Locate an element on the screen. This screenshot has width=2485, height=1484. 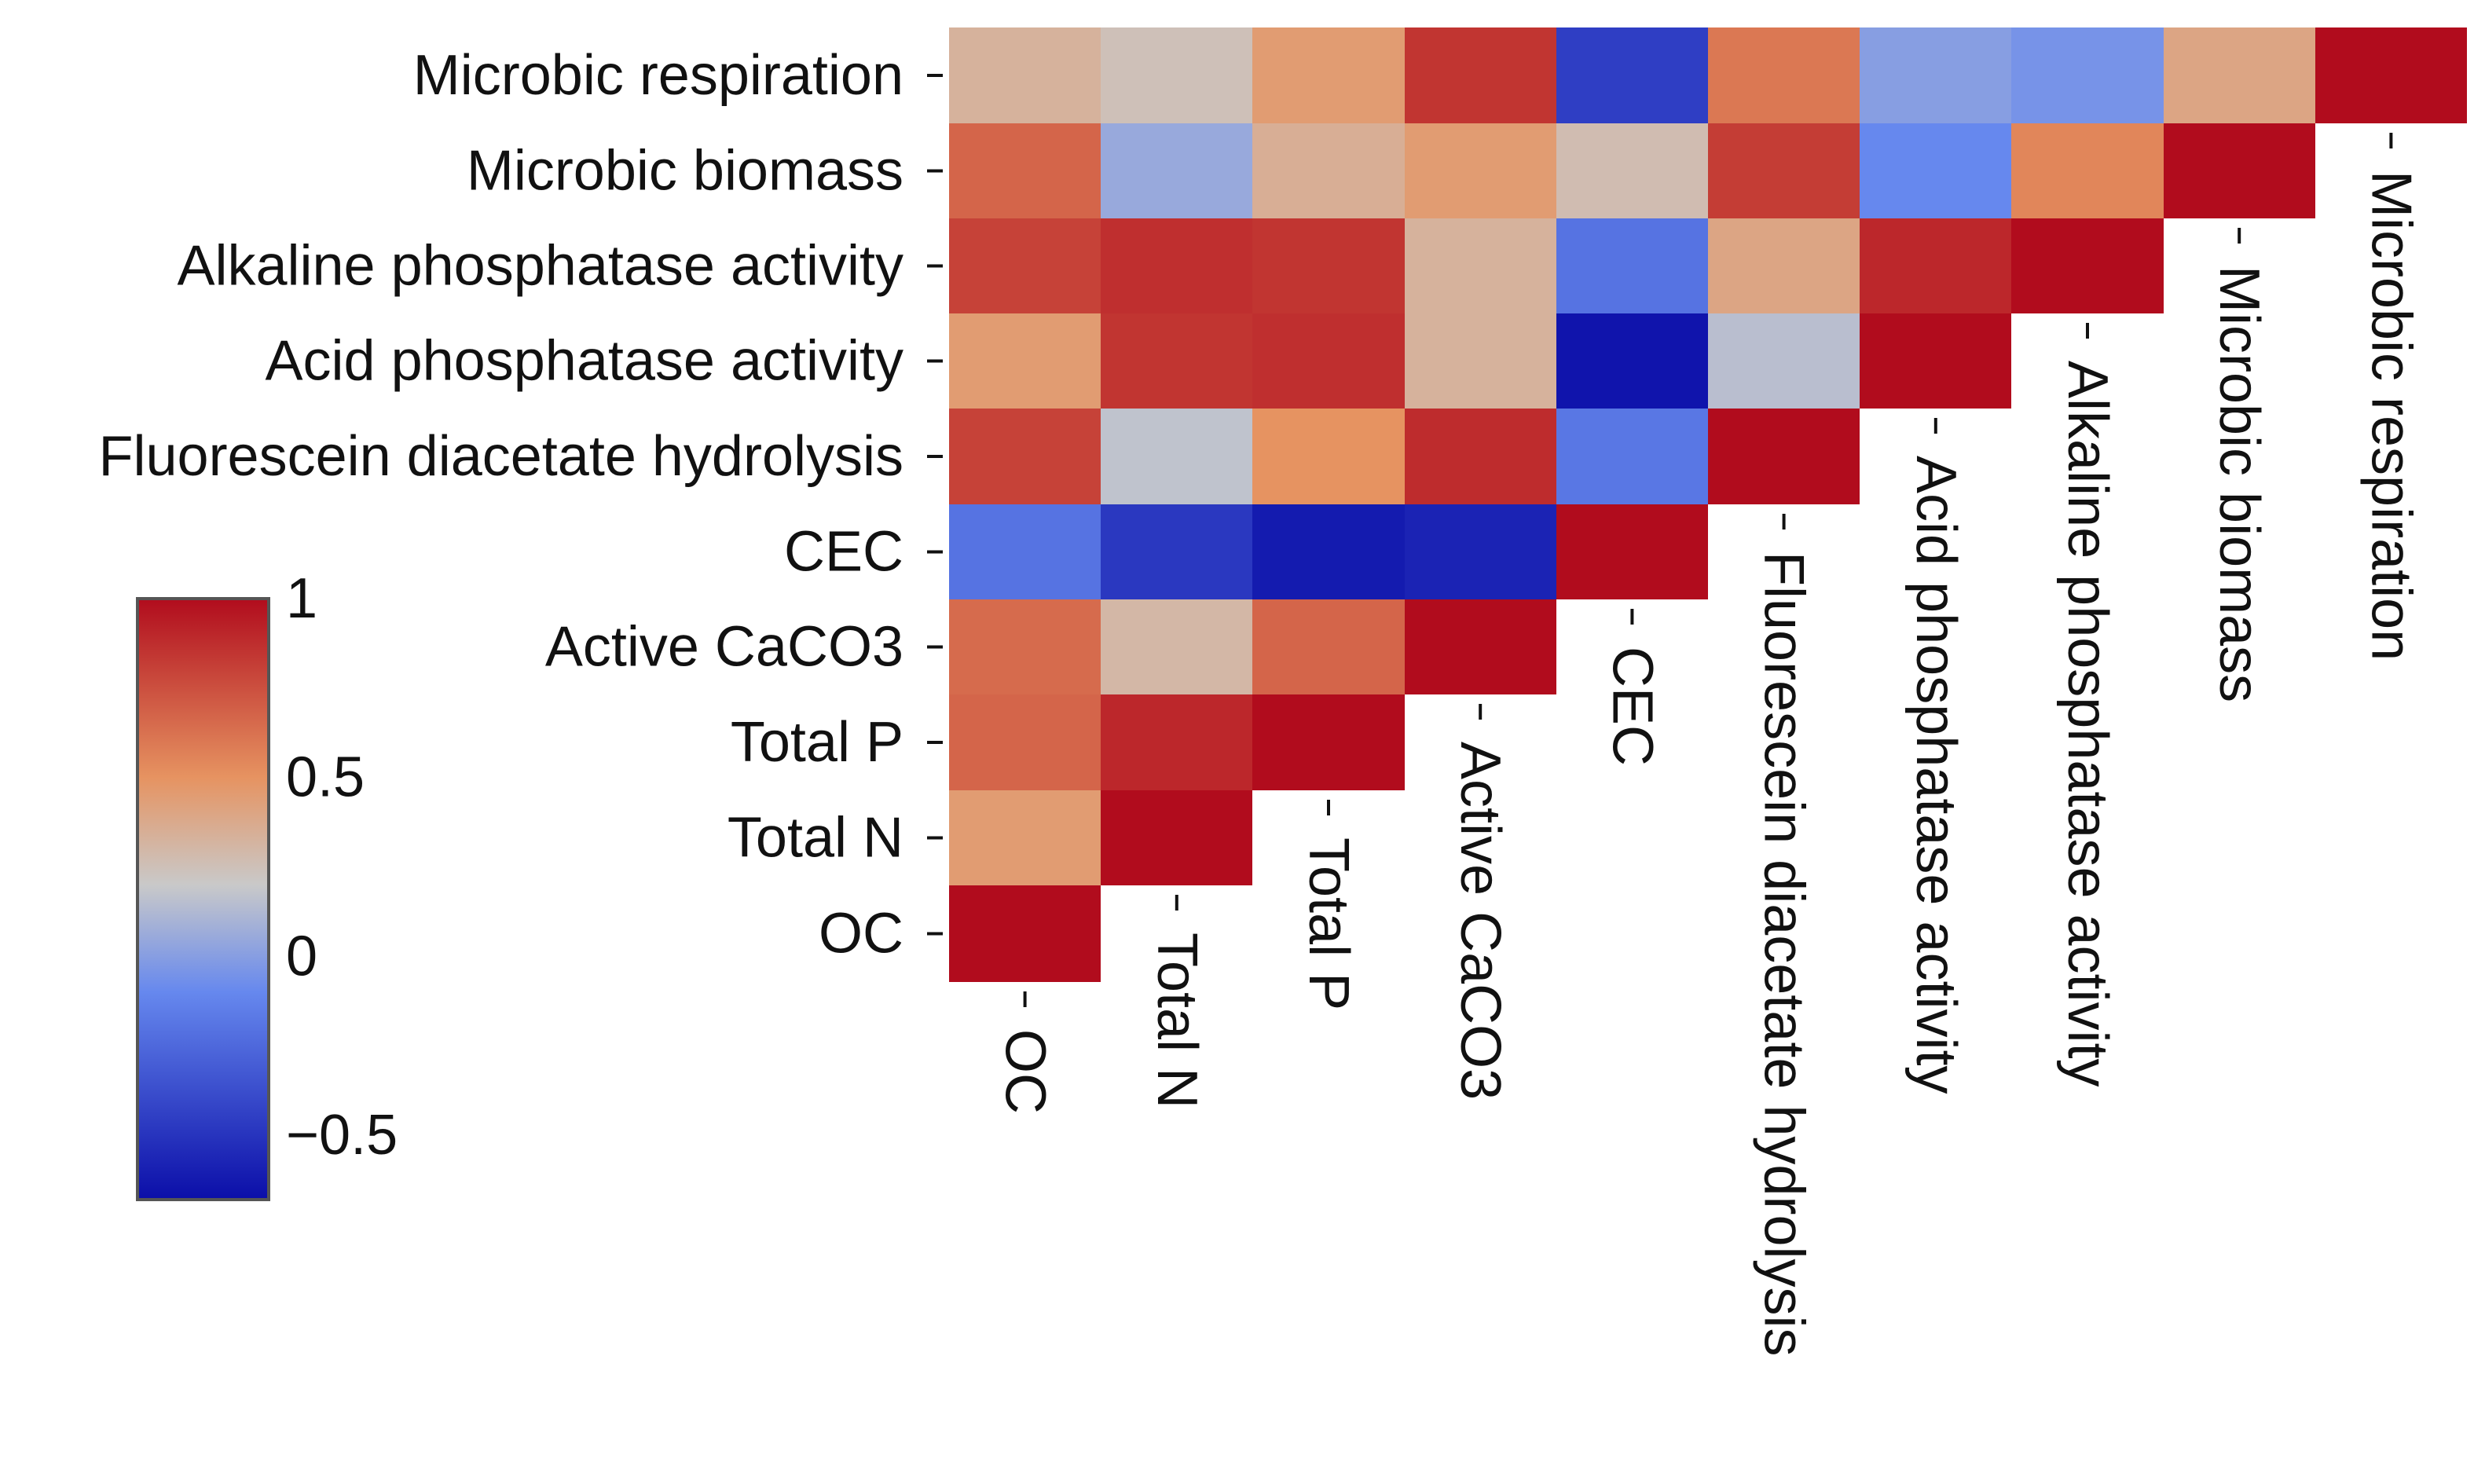
cell-microbic-biomass-vs-alkaline-phosphatase-activity is located at coordinates (2087, 170).